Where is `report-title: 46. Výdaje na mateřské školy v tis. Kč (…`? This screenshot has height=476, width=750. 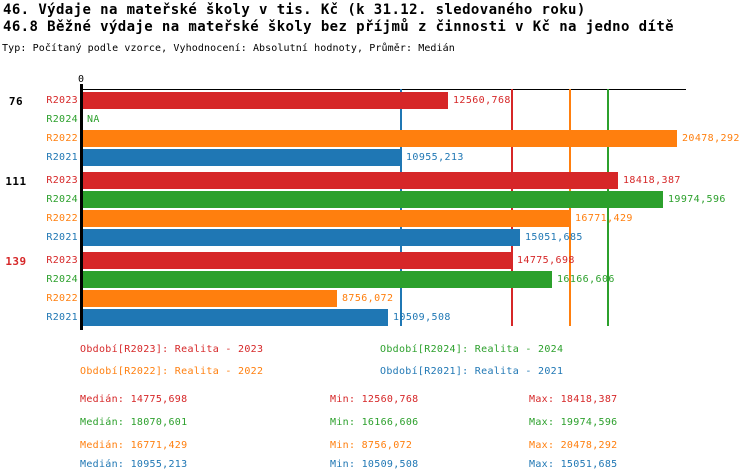
report-title: 46. Výdaje na mateřské školy v tis. Kč (… is located at coordinates (294, 10).